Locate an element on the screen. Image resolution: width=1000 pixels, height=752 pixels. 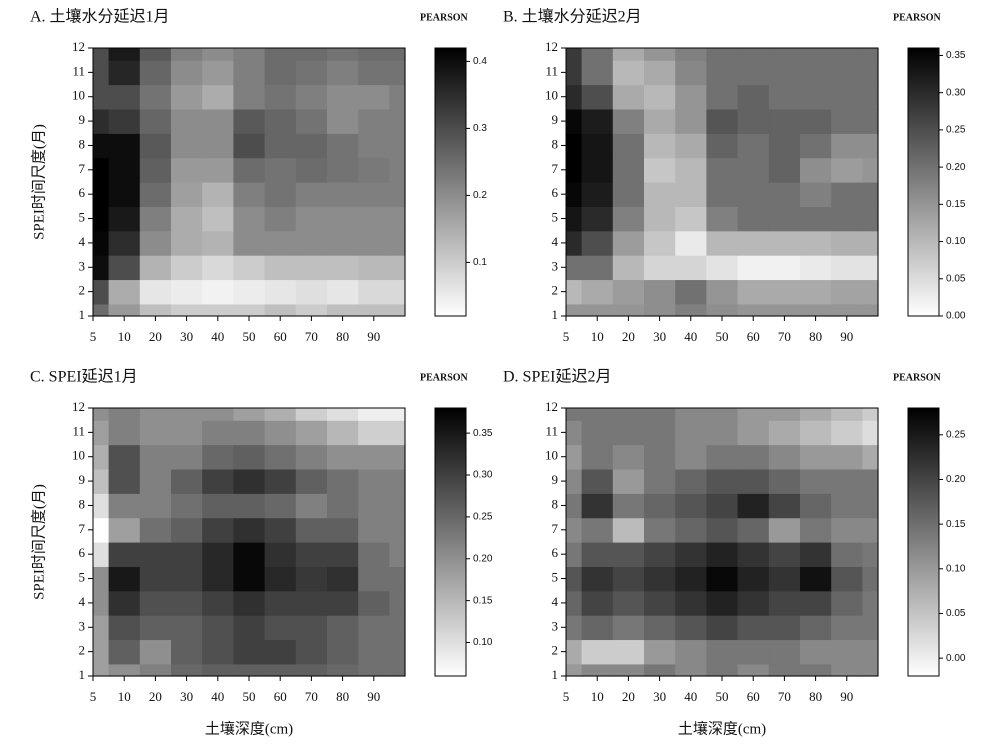
x-tick-label: 5 is located at coordinates (566, 696).